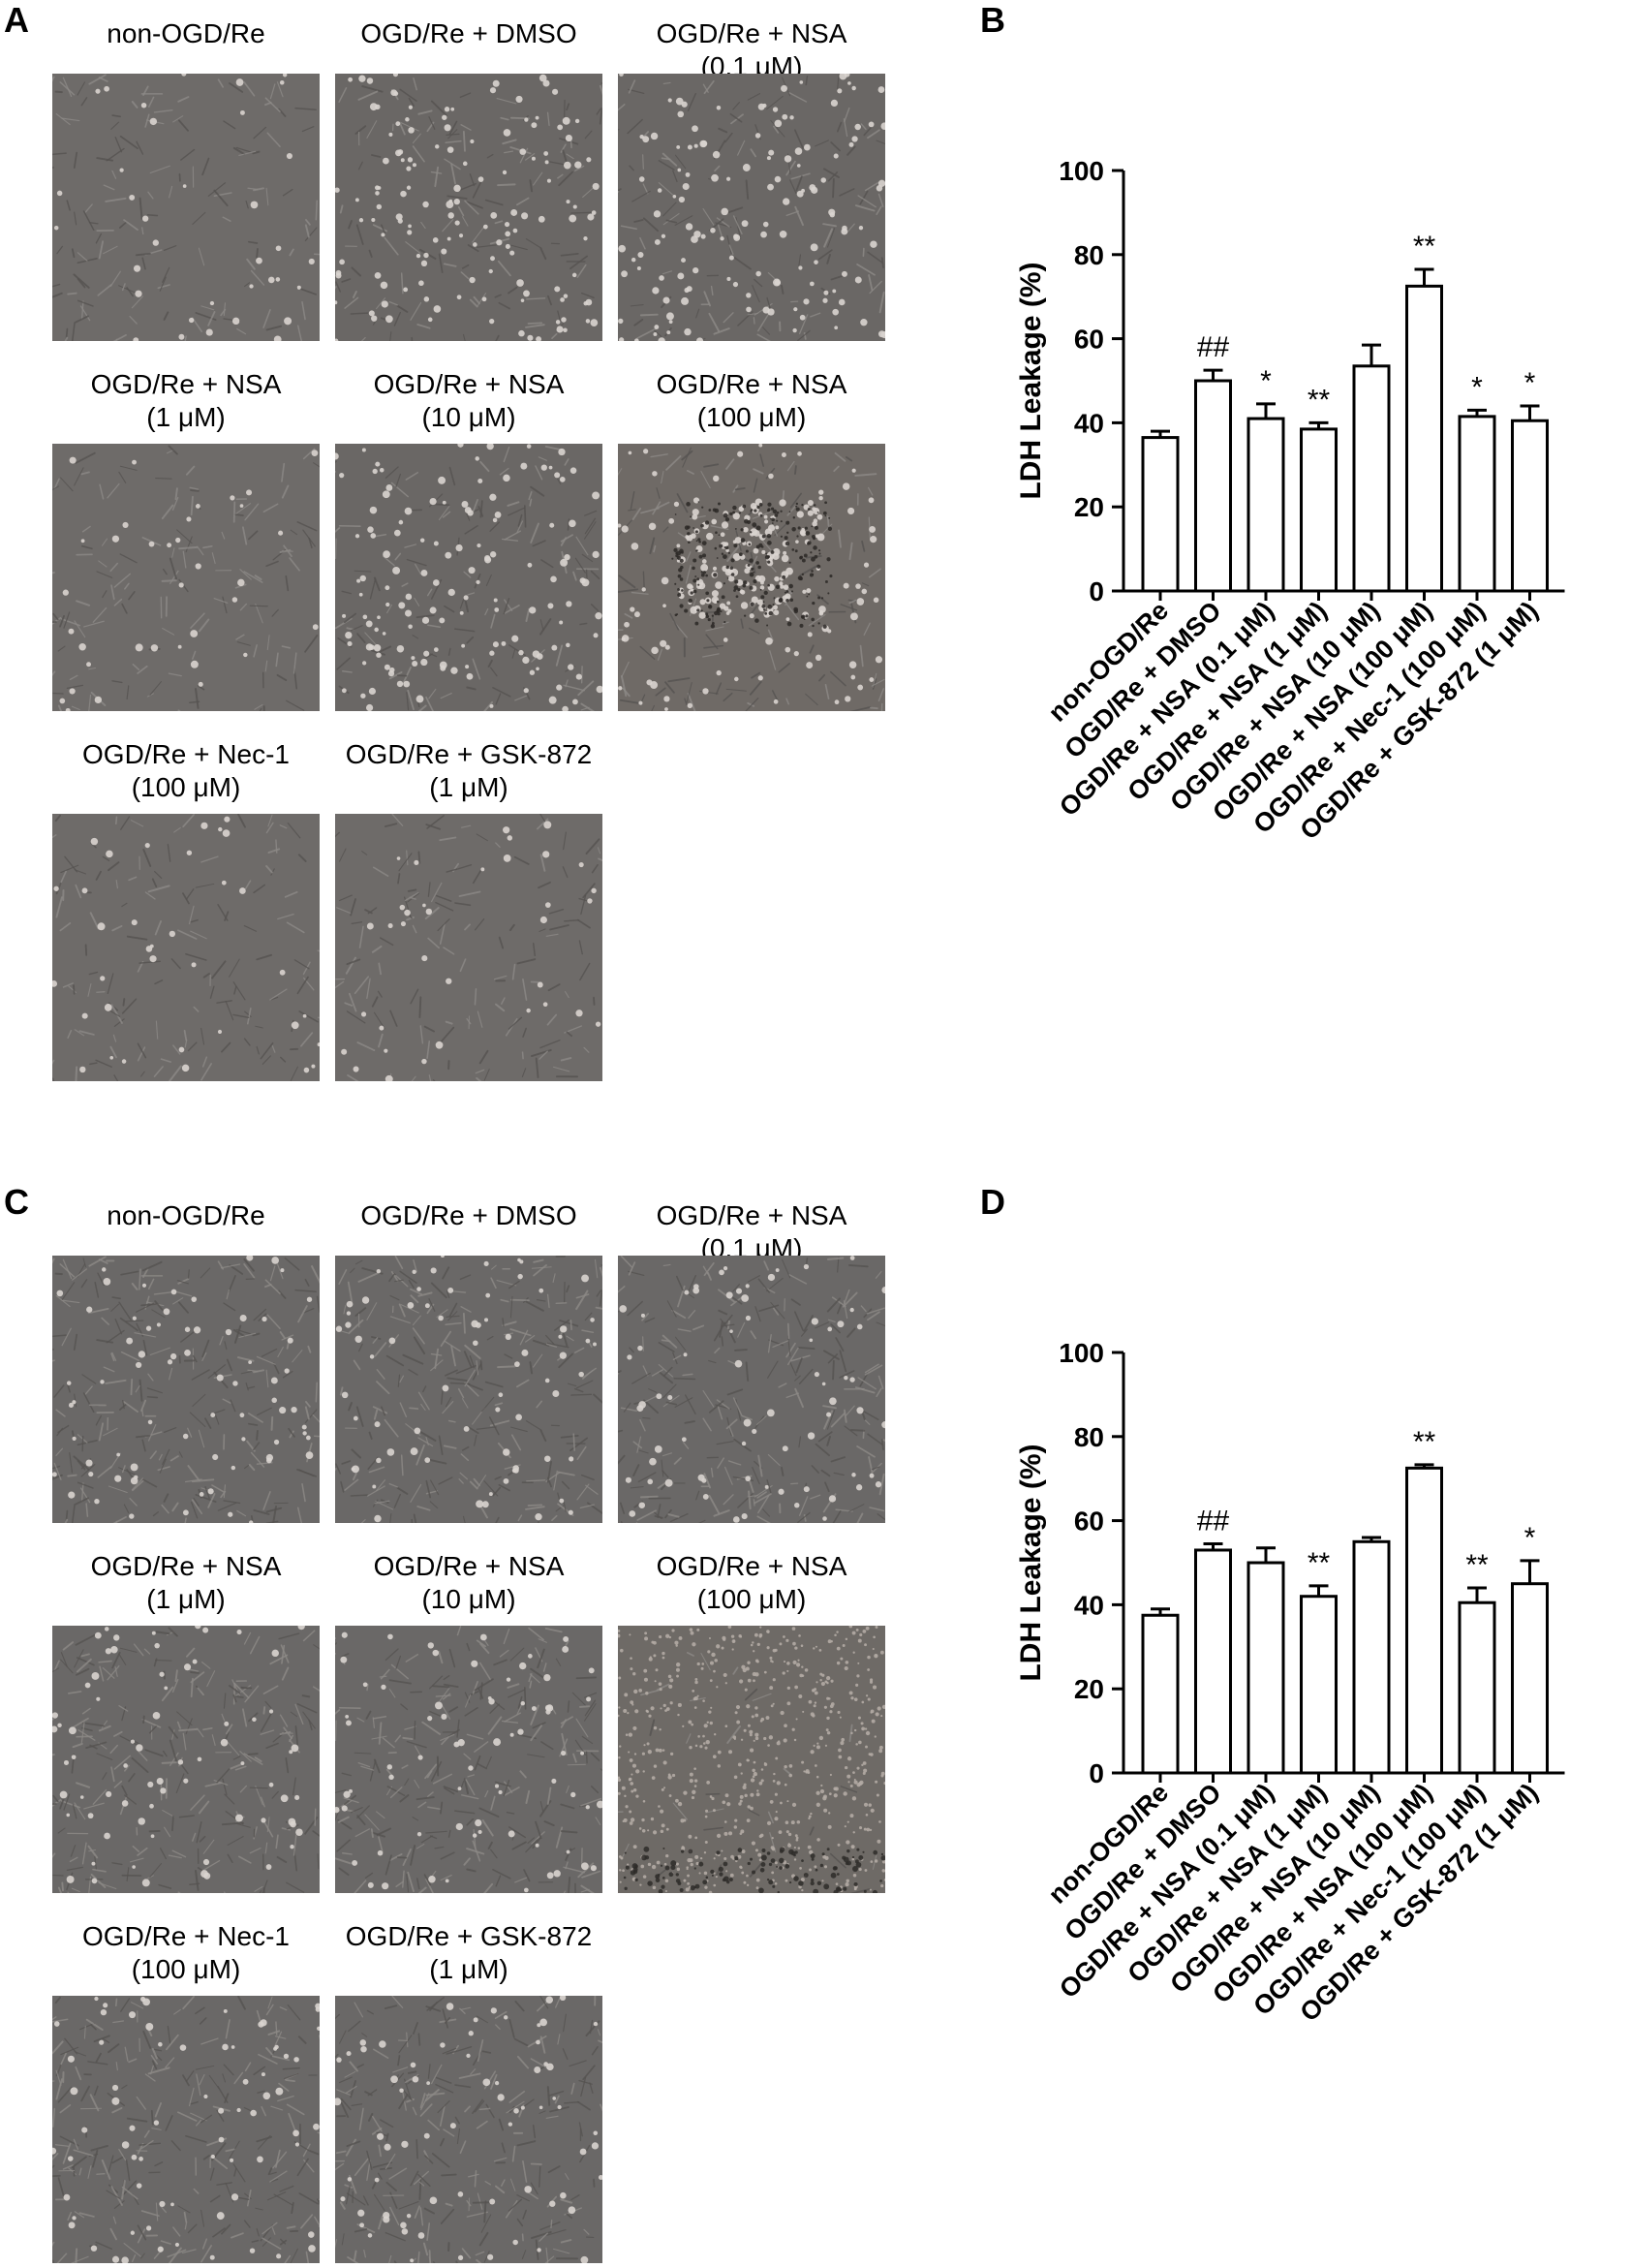  What do you see at coordinates (16, 1202) in the screenshot?
I see `panel-letter-c: C` at bounding box center [16, 1202].